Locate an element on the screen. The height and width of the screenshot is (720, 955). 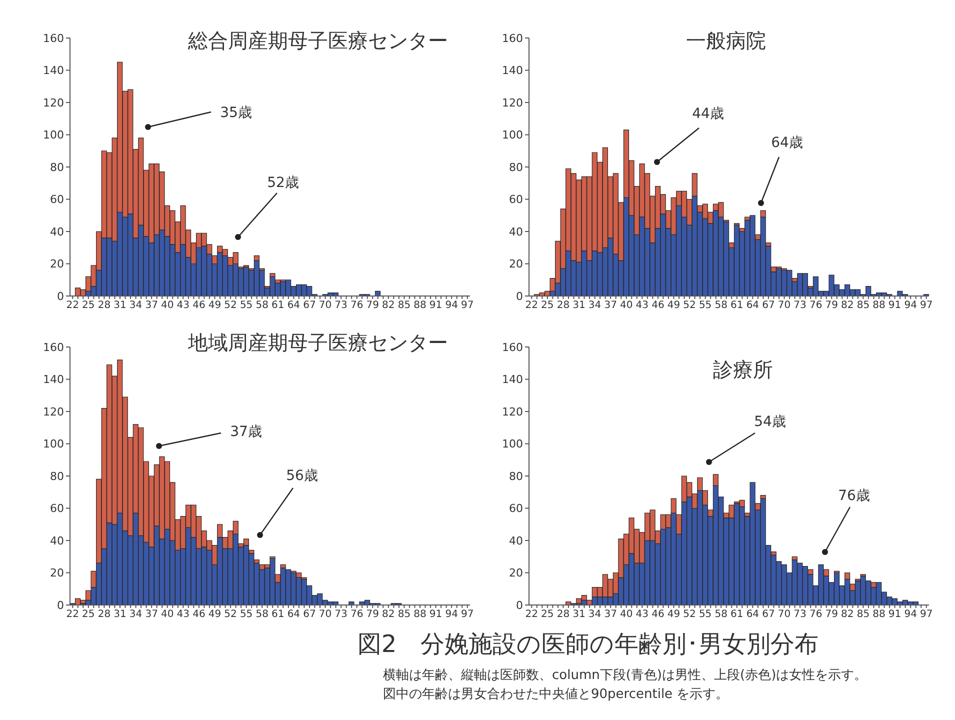
x-tick-label: 88 is located at coordinates (879, 306).